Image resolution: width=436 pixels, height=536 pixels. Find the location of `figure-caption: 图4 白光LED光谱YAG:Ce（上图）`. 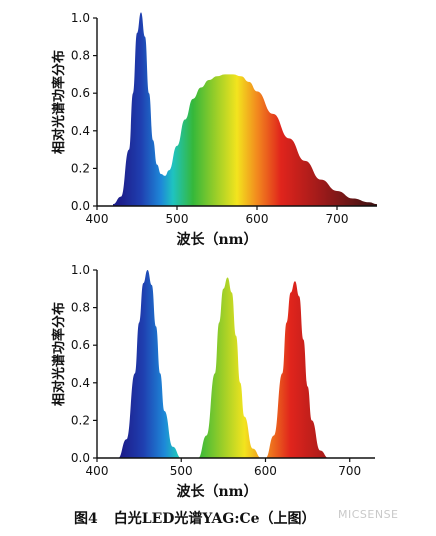

figure-caption: 图4 白光LED光谱YAG:Ce（上图） is located at coordinates (195, 518).